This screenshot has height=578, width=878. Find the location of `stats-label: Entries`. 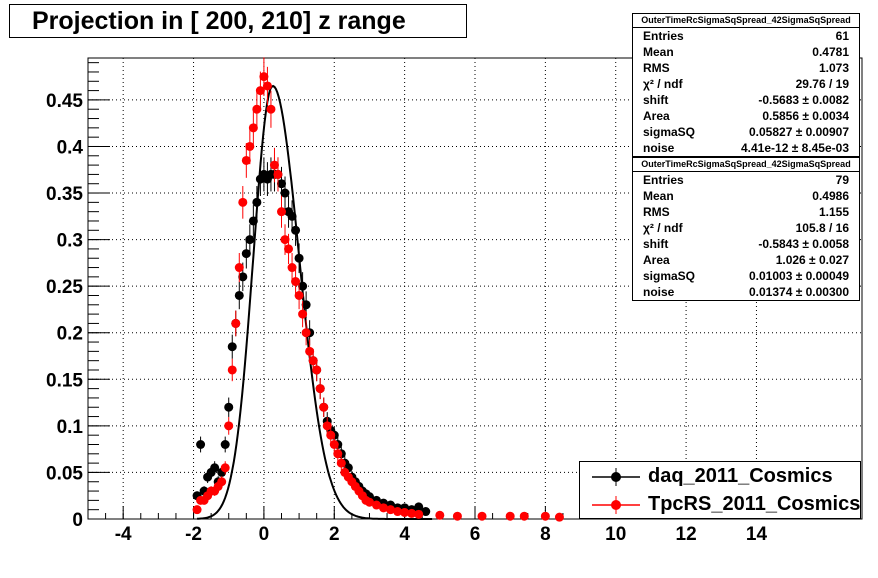

stats-label: Entries is located at coordinates (663, 36).